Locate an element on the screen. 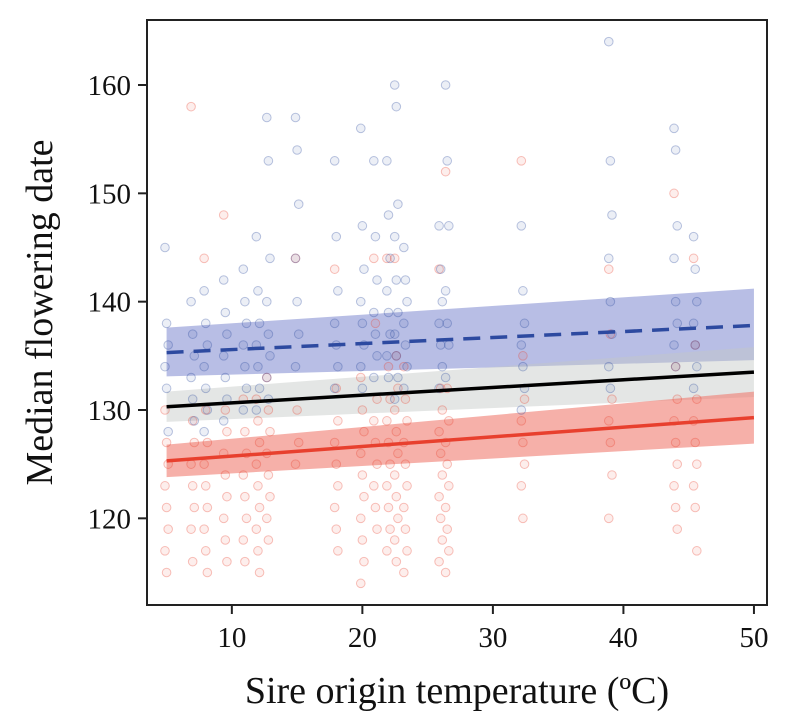 The height and width of the screenshot is (726, 790). y-tick-label-3: 150 is located at coordinates (110, 194).